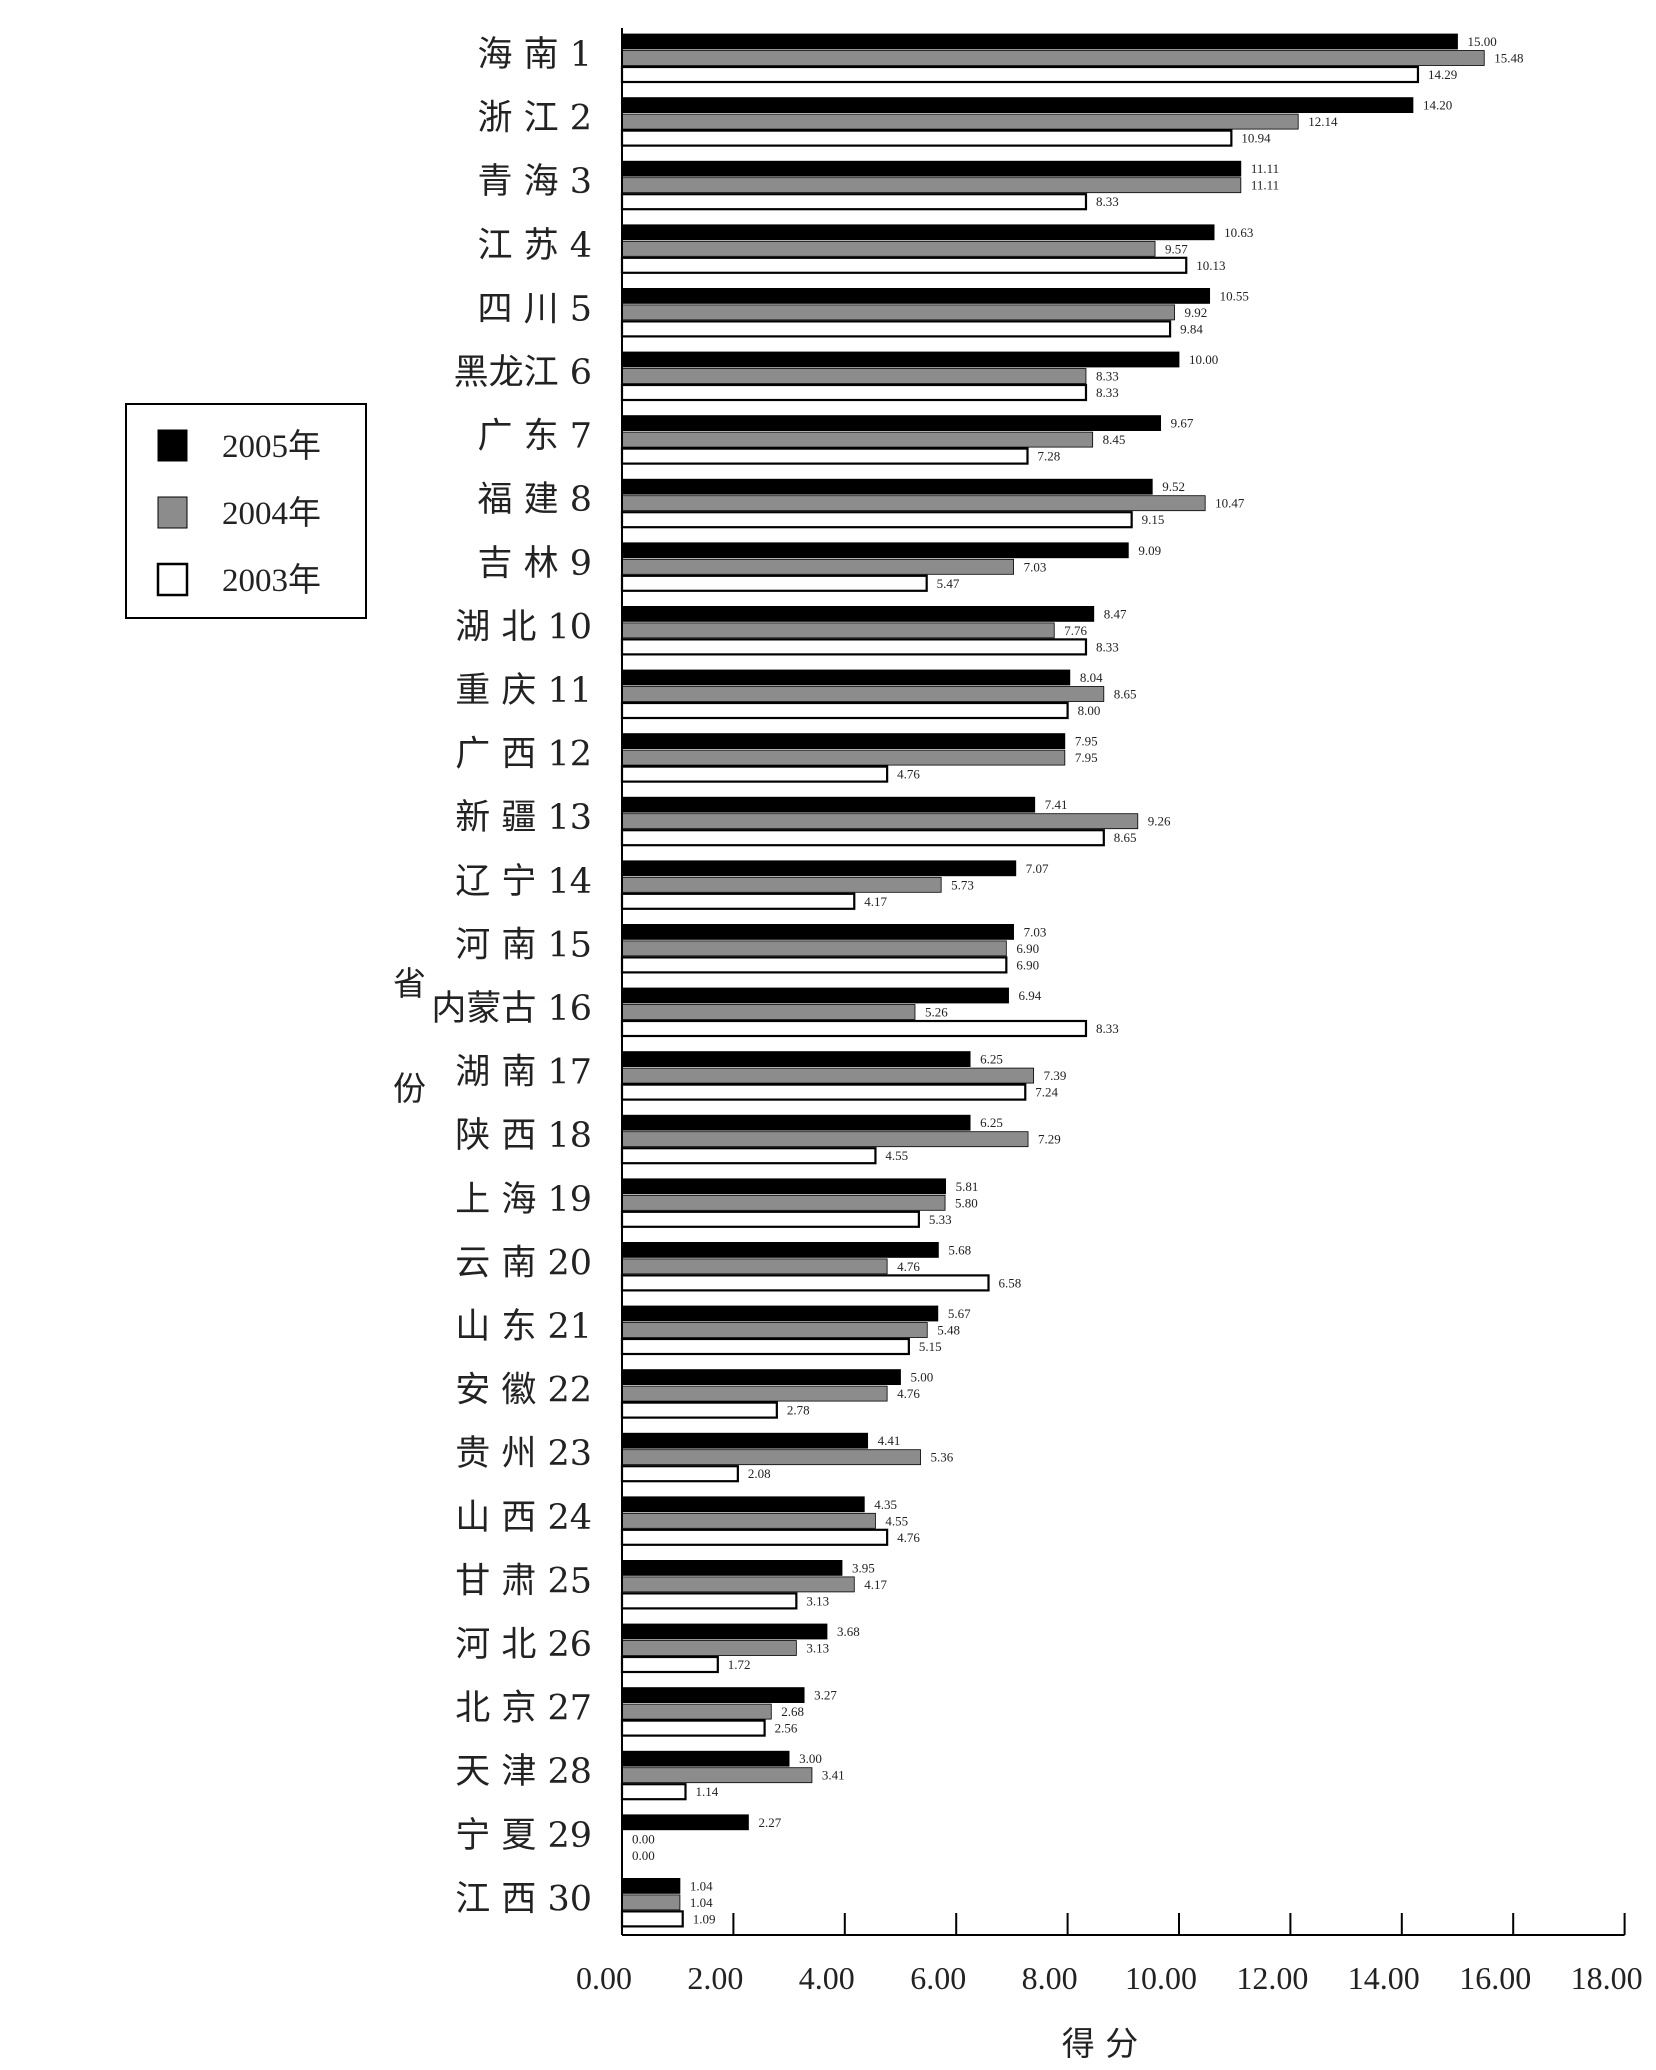 The image size is (1656, 2070). I want to click on data-label: 4.76, so click(908, 1537).